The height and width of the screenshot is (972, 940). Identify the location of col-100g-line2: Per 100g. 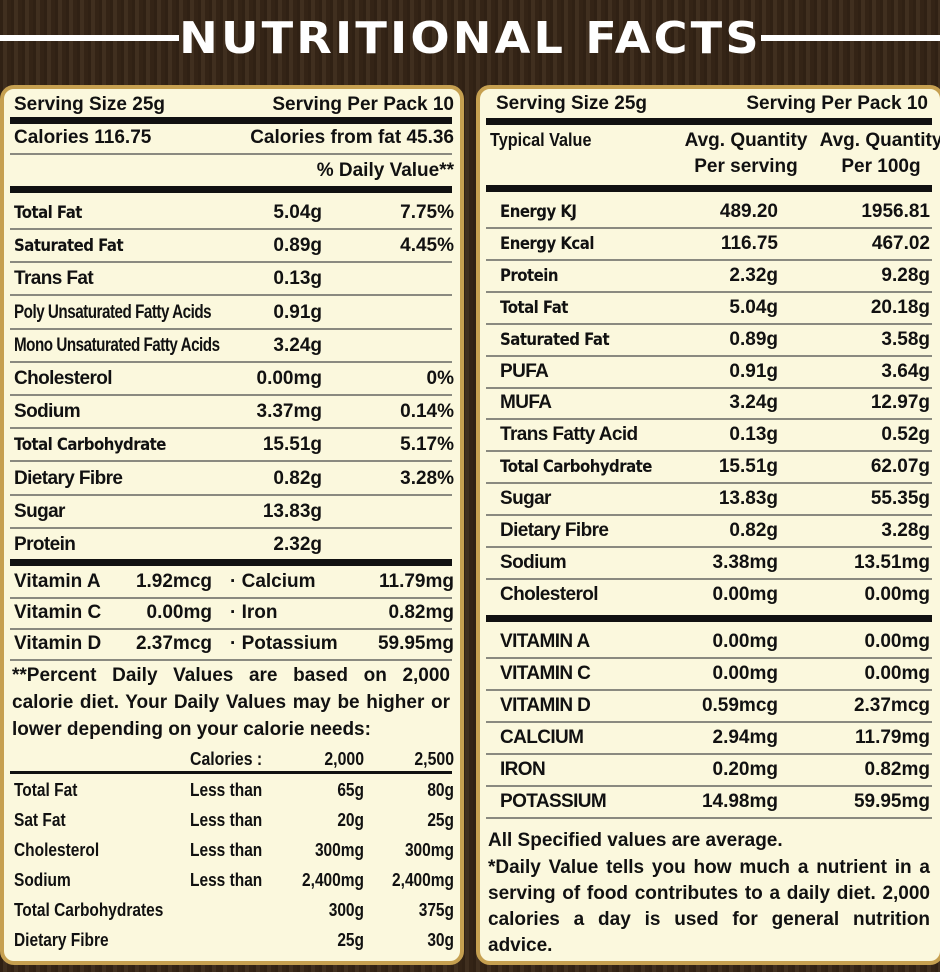
(881, 166).